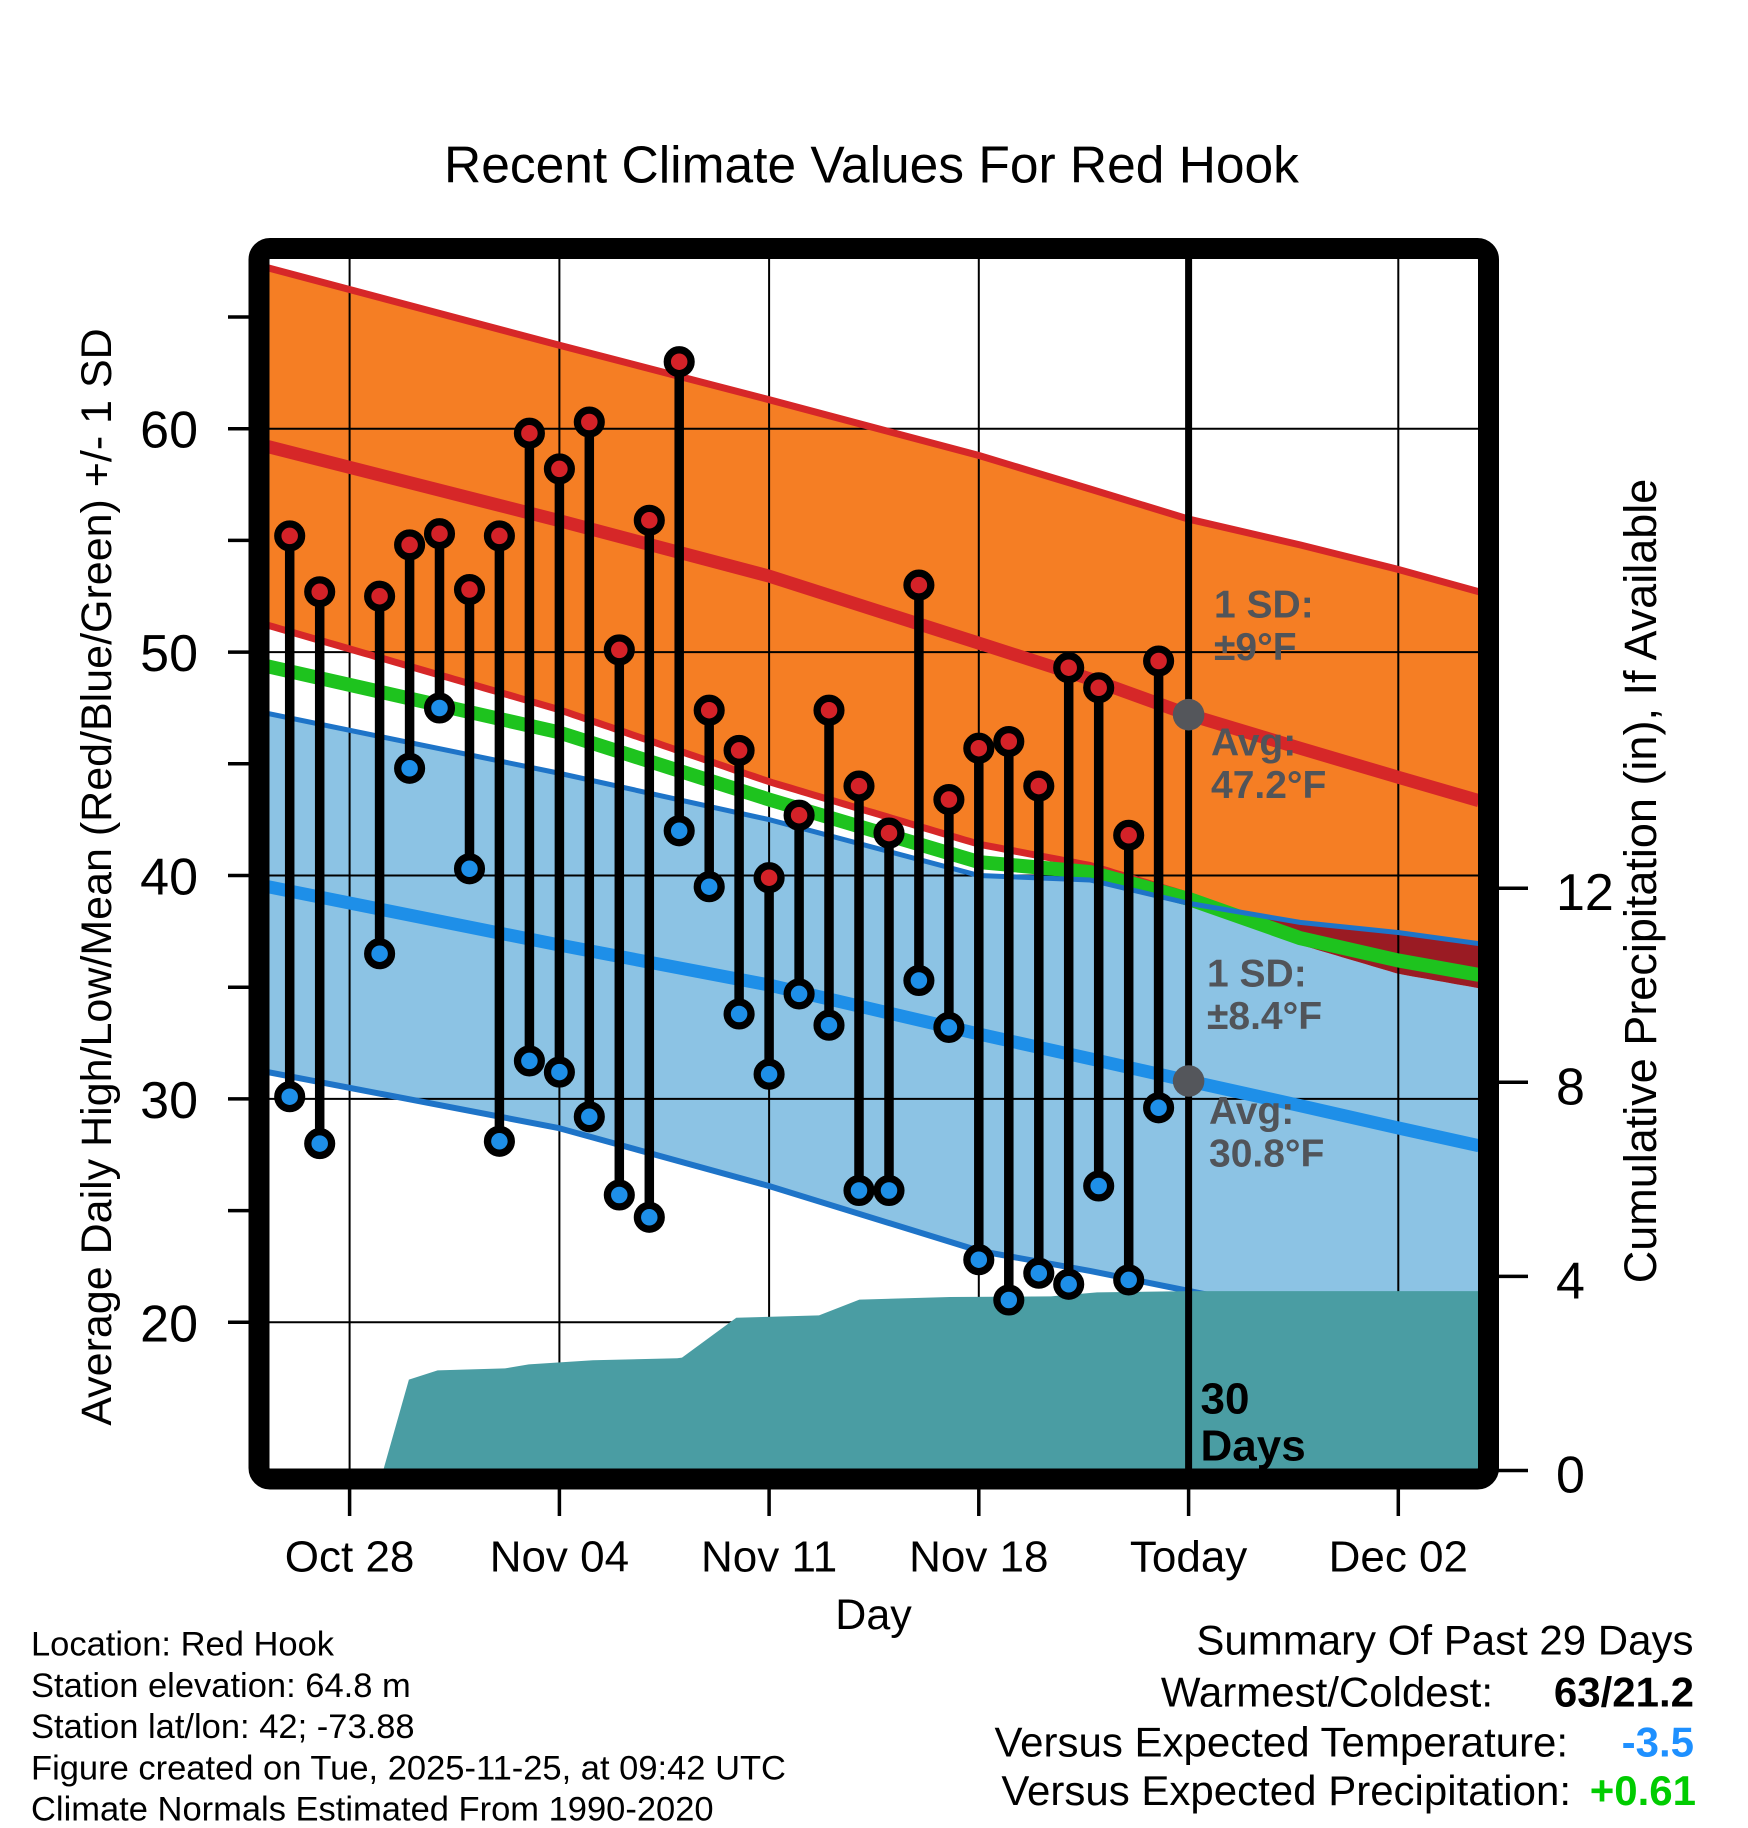 The height and width of the screenshot is (1828, 1748). What do you see at coordinates (169, 1324) in the screenshot?
I see `svg-text: 20` at bounding box center [169, 1324].